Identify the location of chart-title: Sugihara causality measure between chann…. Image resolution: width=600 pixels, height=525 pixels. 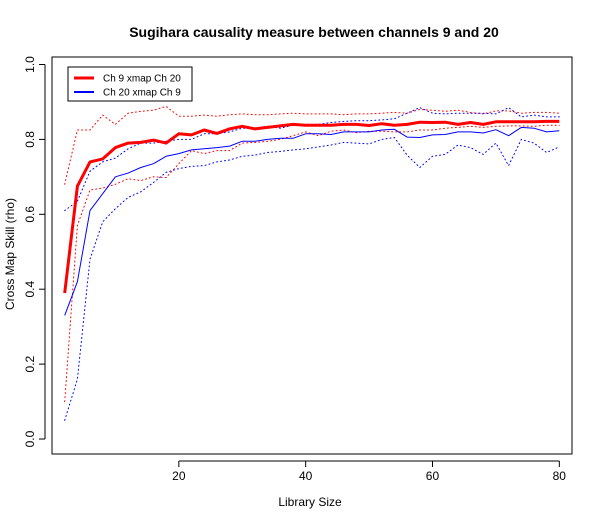
(314, 32).